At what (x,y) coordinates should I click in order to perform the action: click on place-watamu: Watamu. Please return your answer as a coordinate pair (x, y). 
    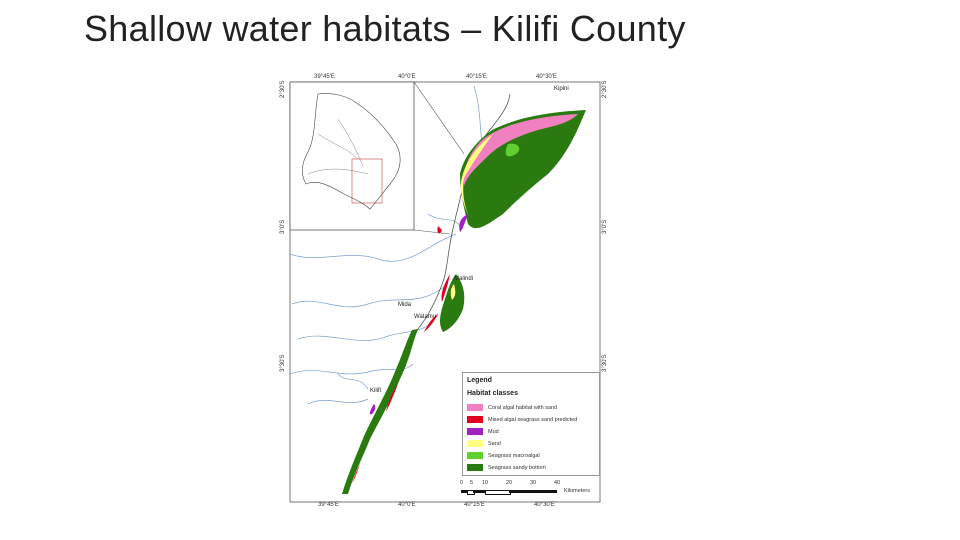
    Looking at the image, I should click on (425, 317).